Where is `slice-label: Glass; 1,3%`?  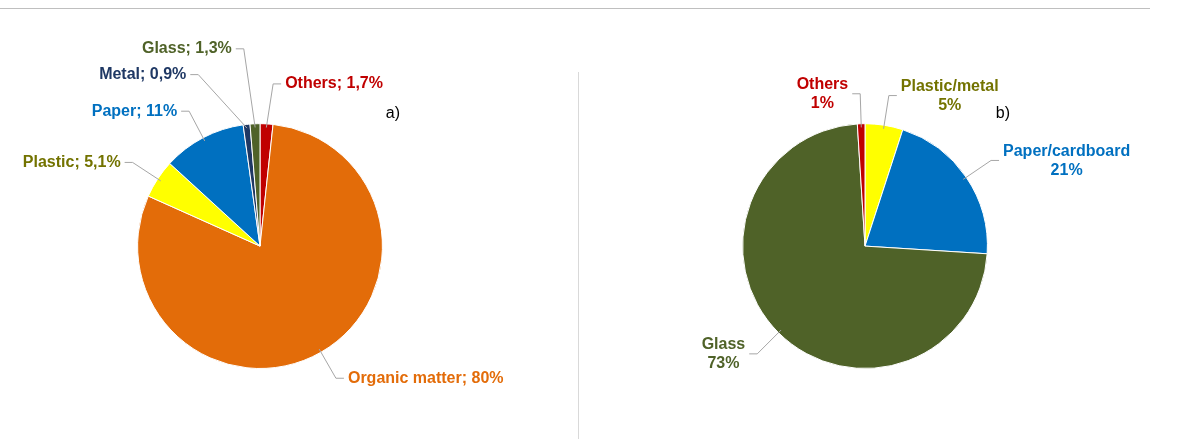
slice-label: Glass; 1,3% is located at coordinates (186, 48).